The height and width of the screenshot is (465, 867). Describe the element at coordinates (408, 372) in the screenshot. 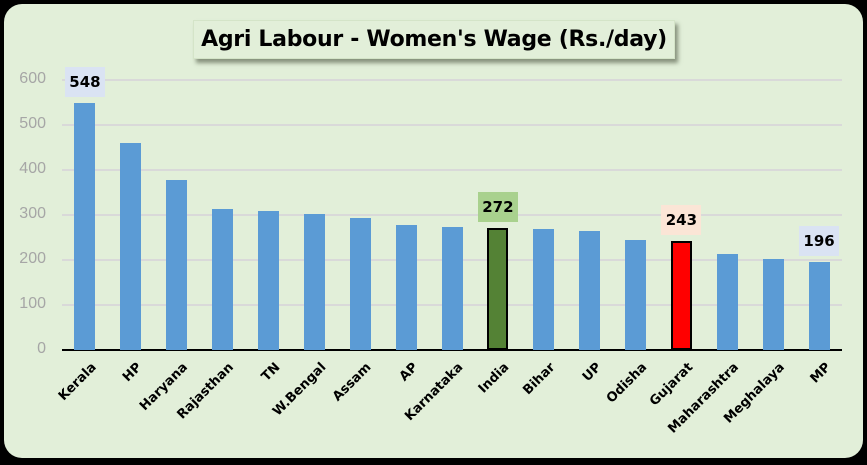

I see `x-tick-label: AP` at that location.